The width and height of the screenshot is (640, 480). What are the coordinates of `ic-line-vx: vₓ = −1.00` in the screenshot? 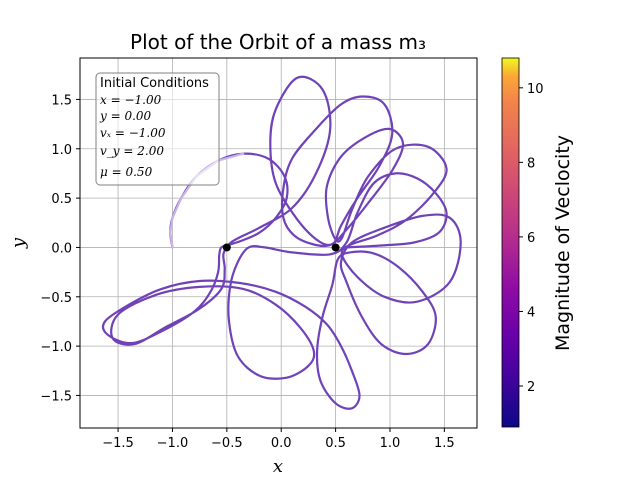 It's located at (133, 133).